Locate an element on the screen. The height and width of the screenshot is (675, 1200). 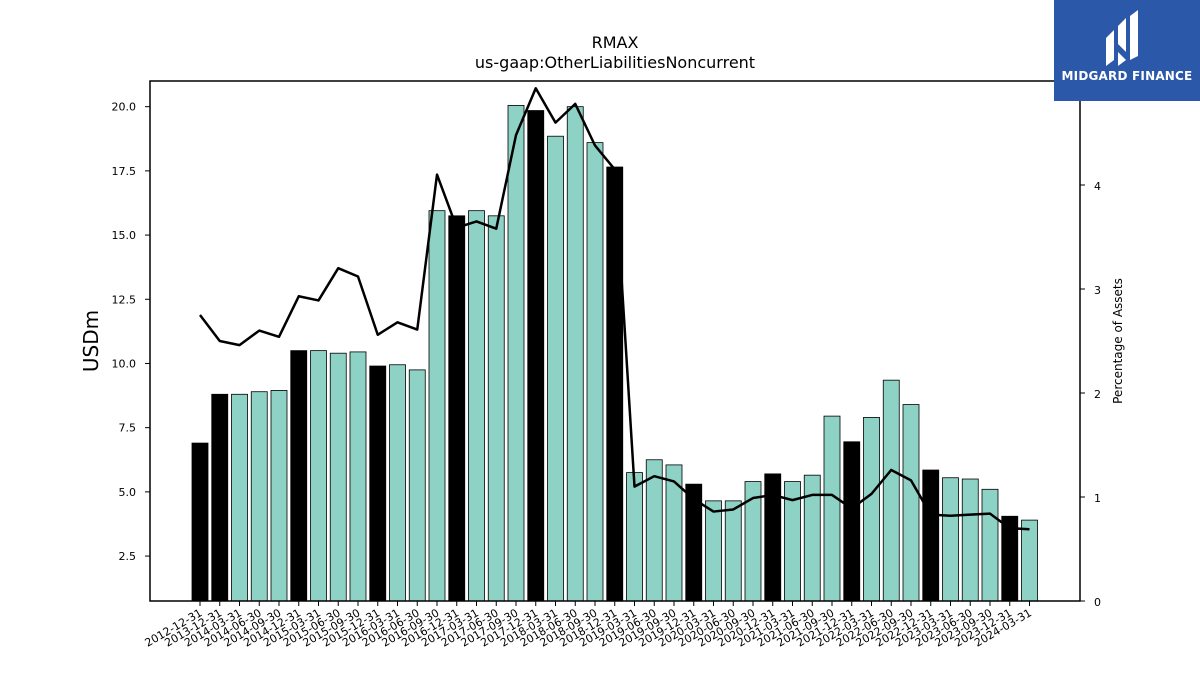
y2-tick-label: 2 is located at coordinates (1097, 394).